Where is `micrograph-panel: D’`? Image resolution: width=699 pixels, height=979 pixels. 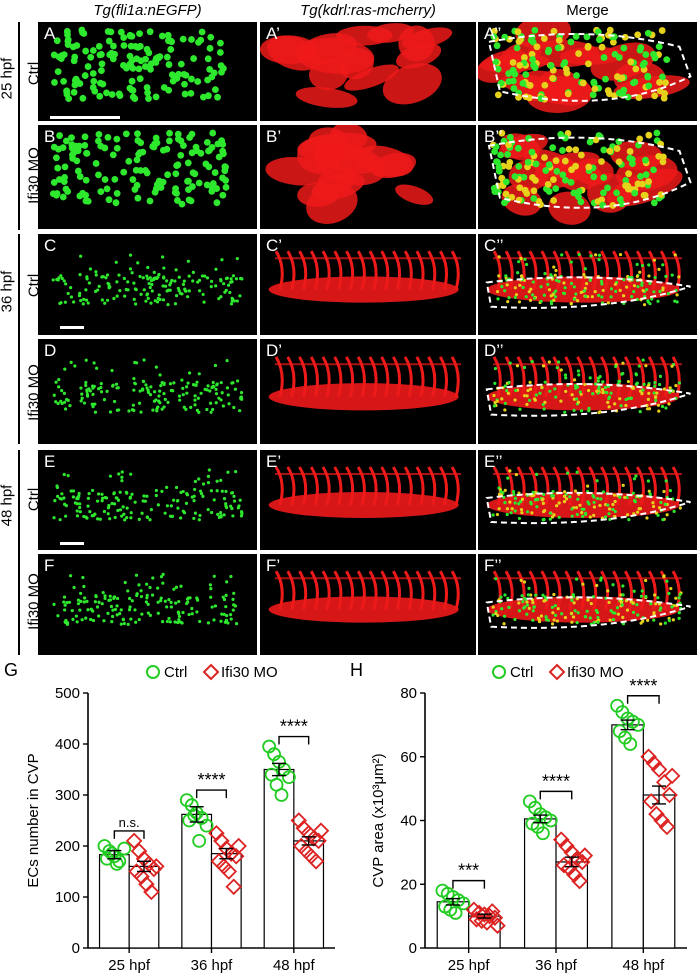
micrograph-panel: D’ is located at coordinates (368, 391).